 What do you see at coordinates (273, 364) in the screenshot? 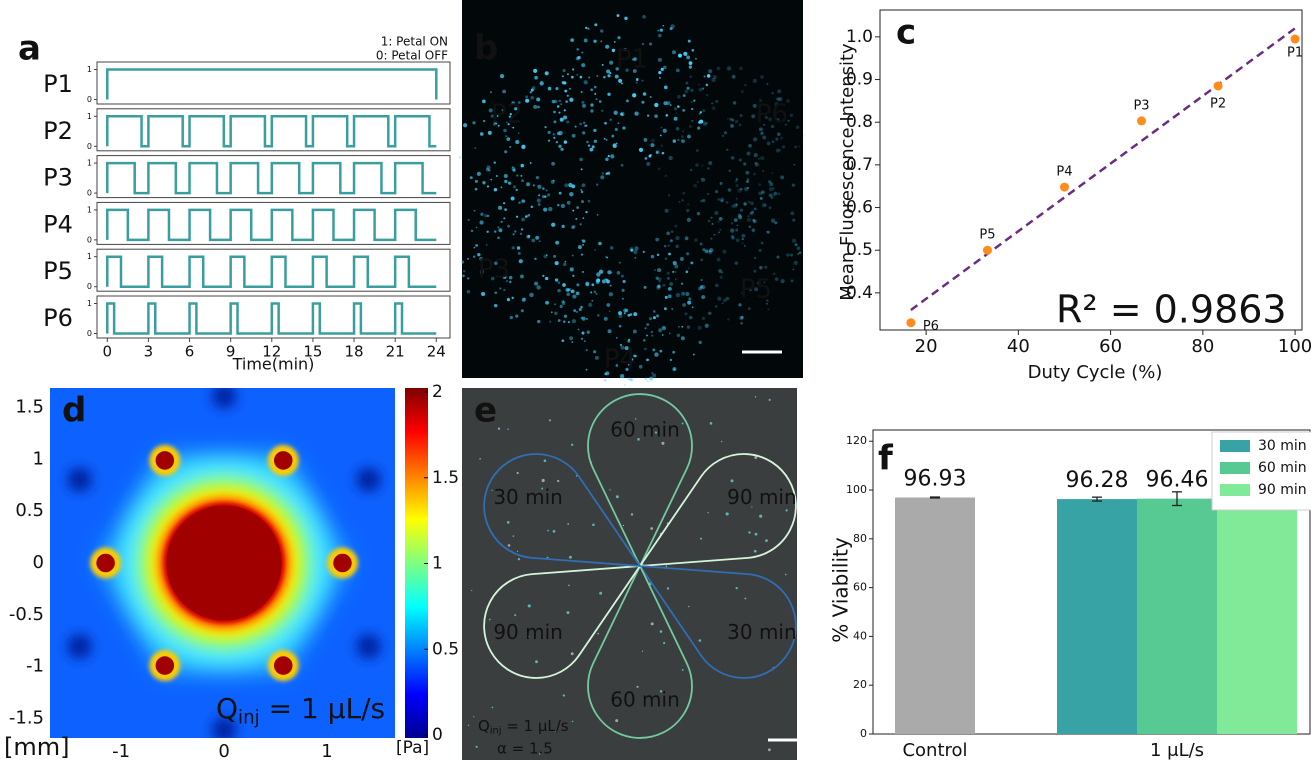
I see `x-axis-label: Time(min)` at bounding box center [273, 364].